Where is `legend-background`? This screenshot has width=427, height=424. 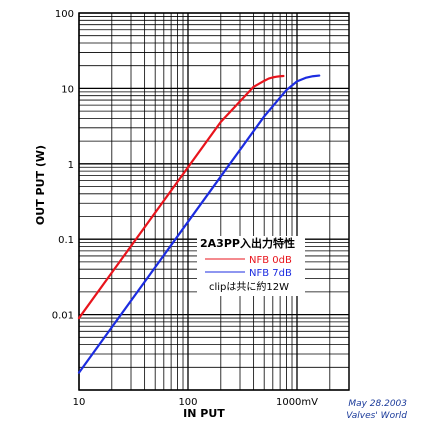 legend-background is located at coordinates (251, 266).